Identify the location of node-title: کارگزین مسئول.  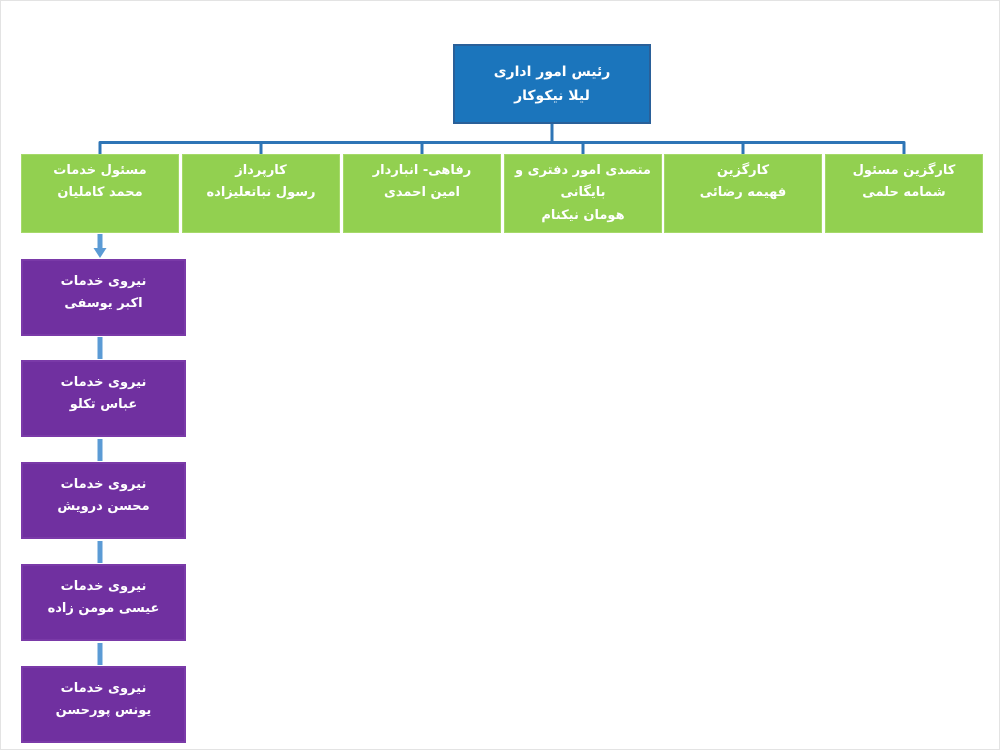
(904, 170).